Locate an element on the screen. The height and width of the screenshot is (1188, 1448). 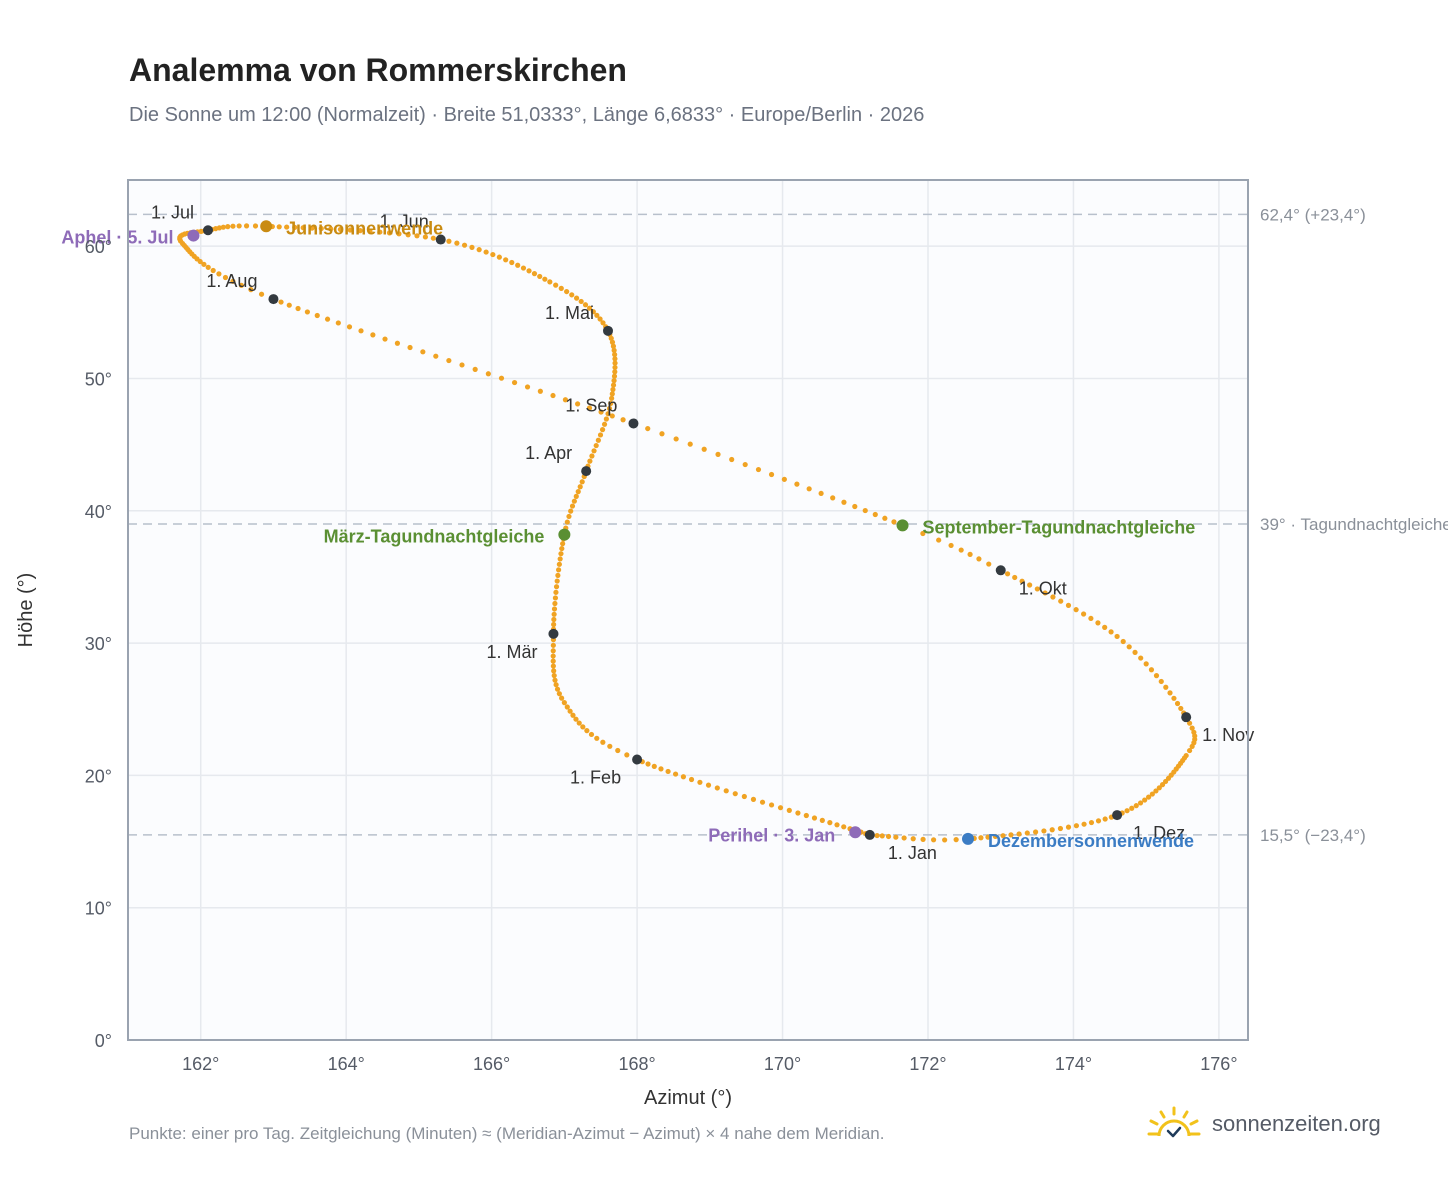
event-label: März-Tagundnachtgleiche is located at coordinates (434, 537).